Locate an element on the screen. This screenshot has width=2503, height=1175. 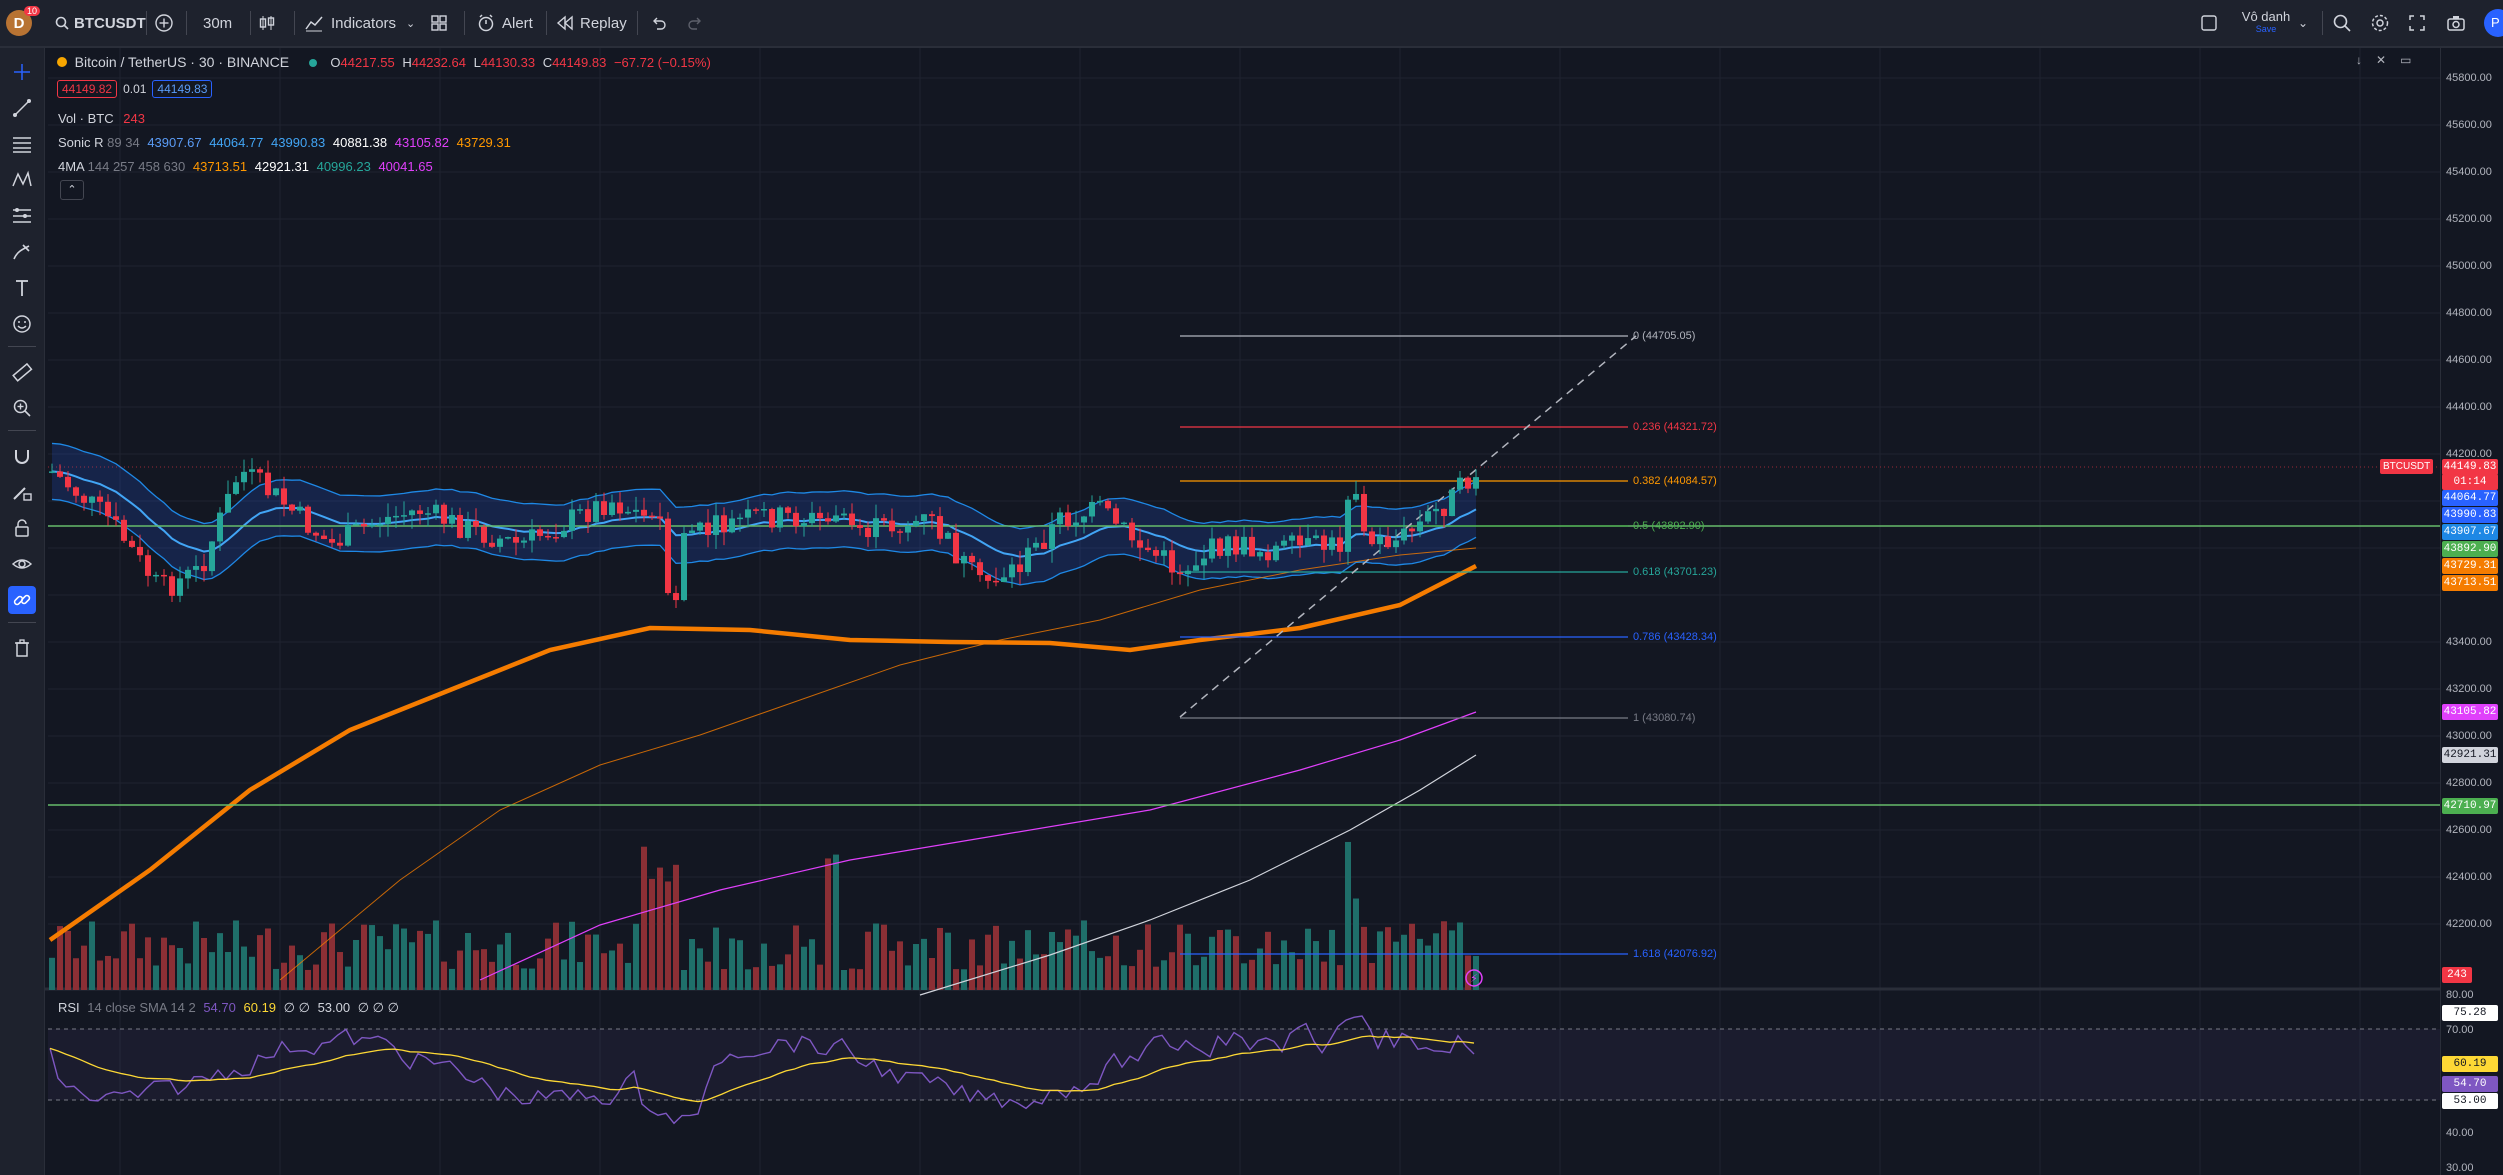
quick-search-button is located at coordinates (2342, 23).